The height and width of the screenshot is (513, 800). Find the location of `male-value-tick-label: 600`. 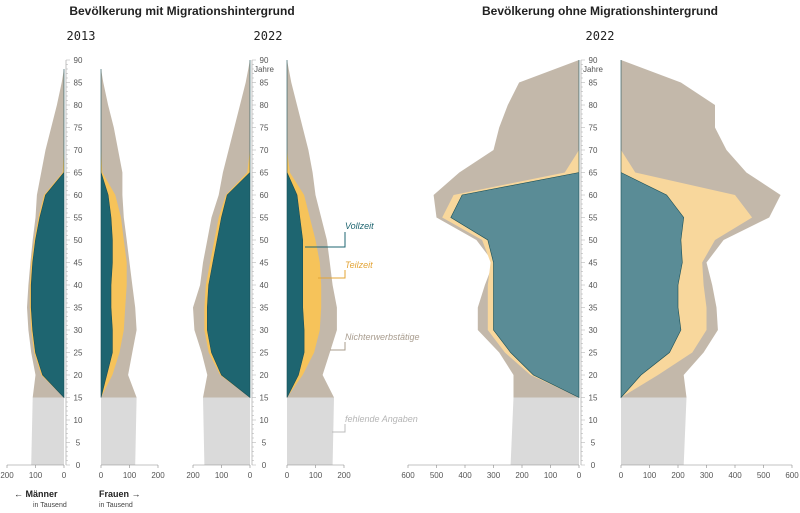

male-value-tick-label: 600 is located at coordinates (408, 475).